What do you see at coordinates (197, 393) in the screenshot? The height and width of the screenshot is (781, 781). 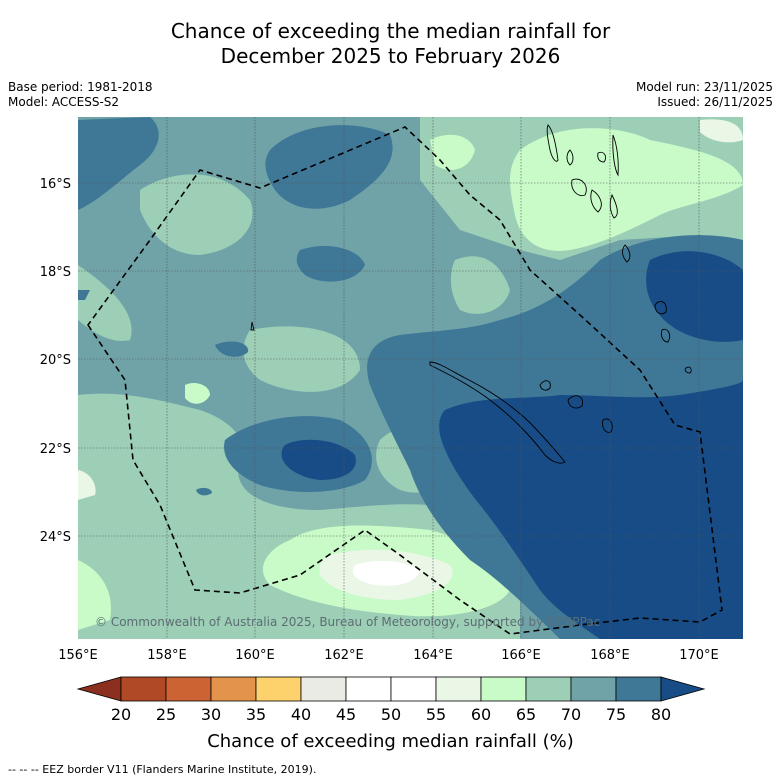 I see `region-60-65-small-a` at bounding box center [197, 393].